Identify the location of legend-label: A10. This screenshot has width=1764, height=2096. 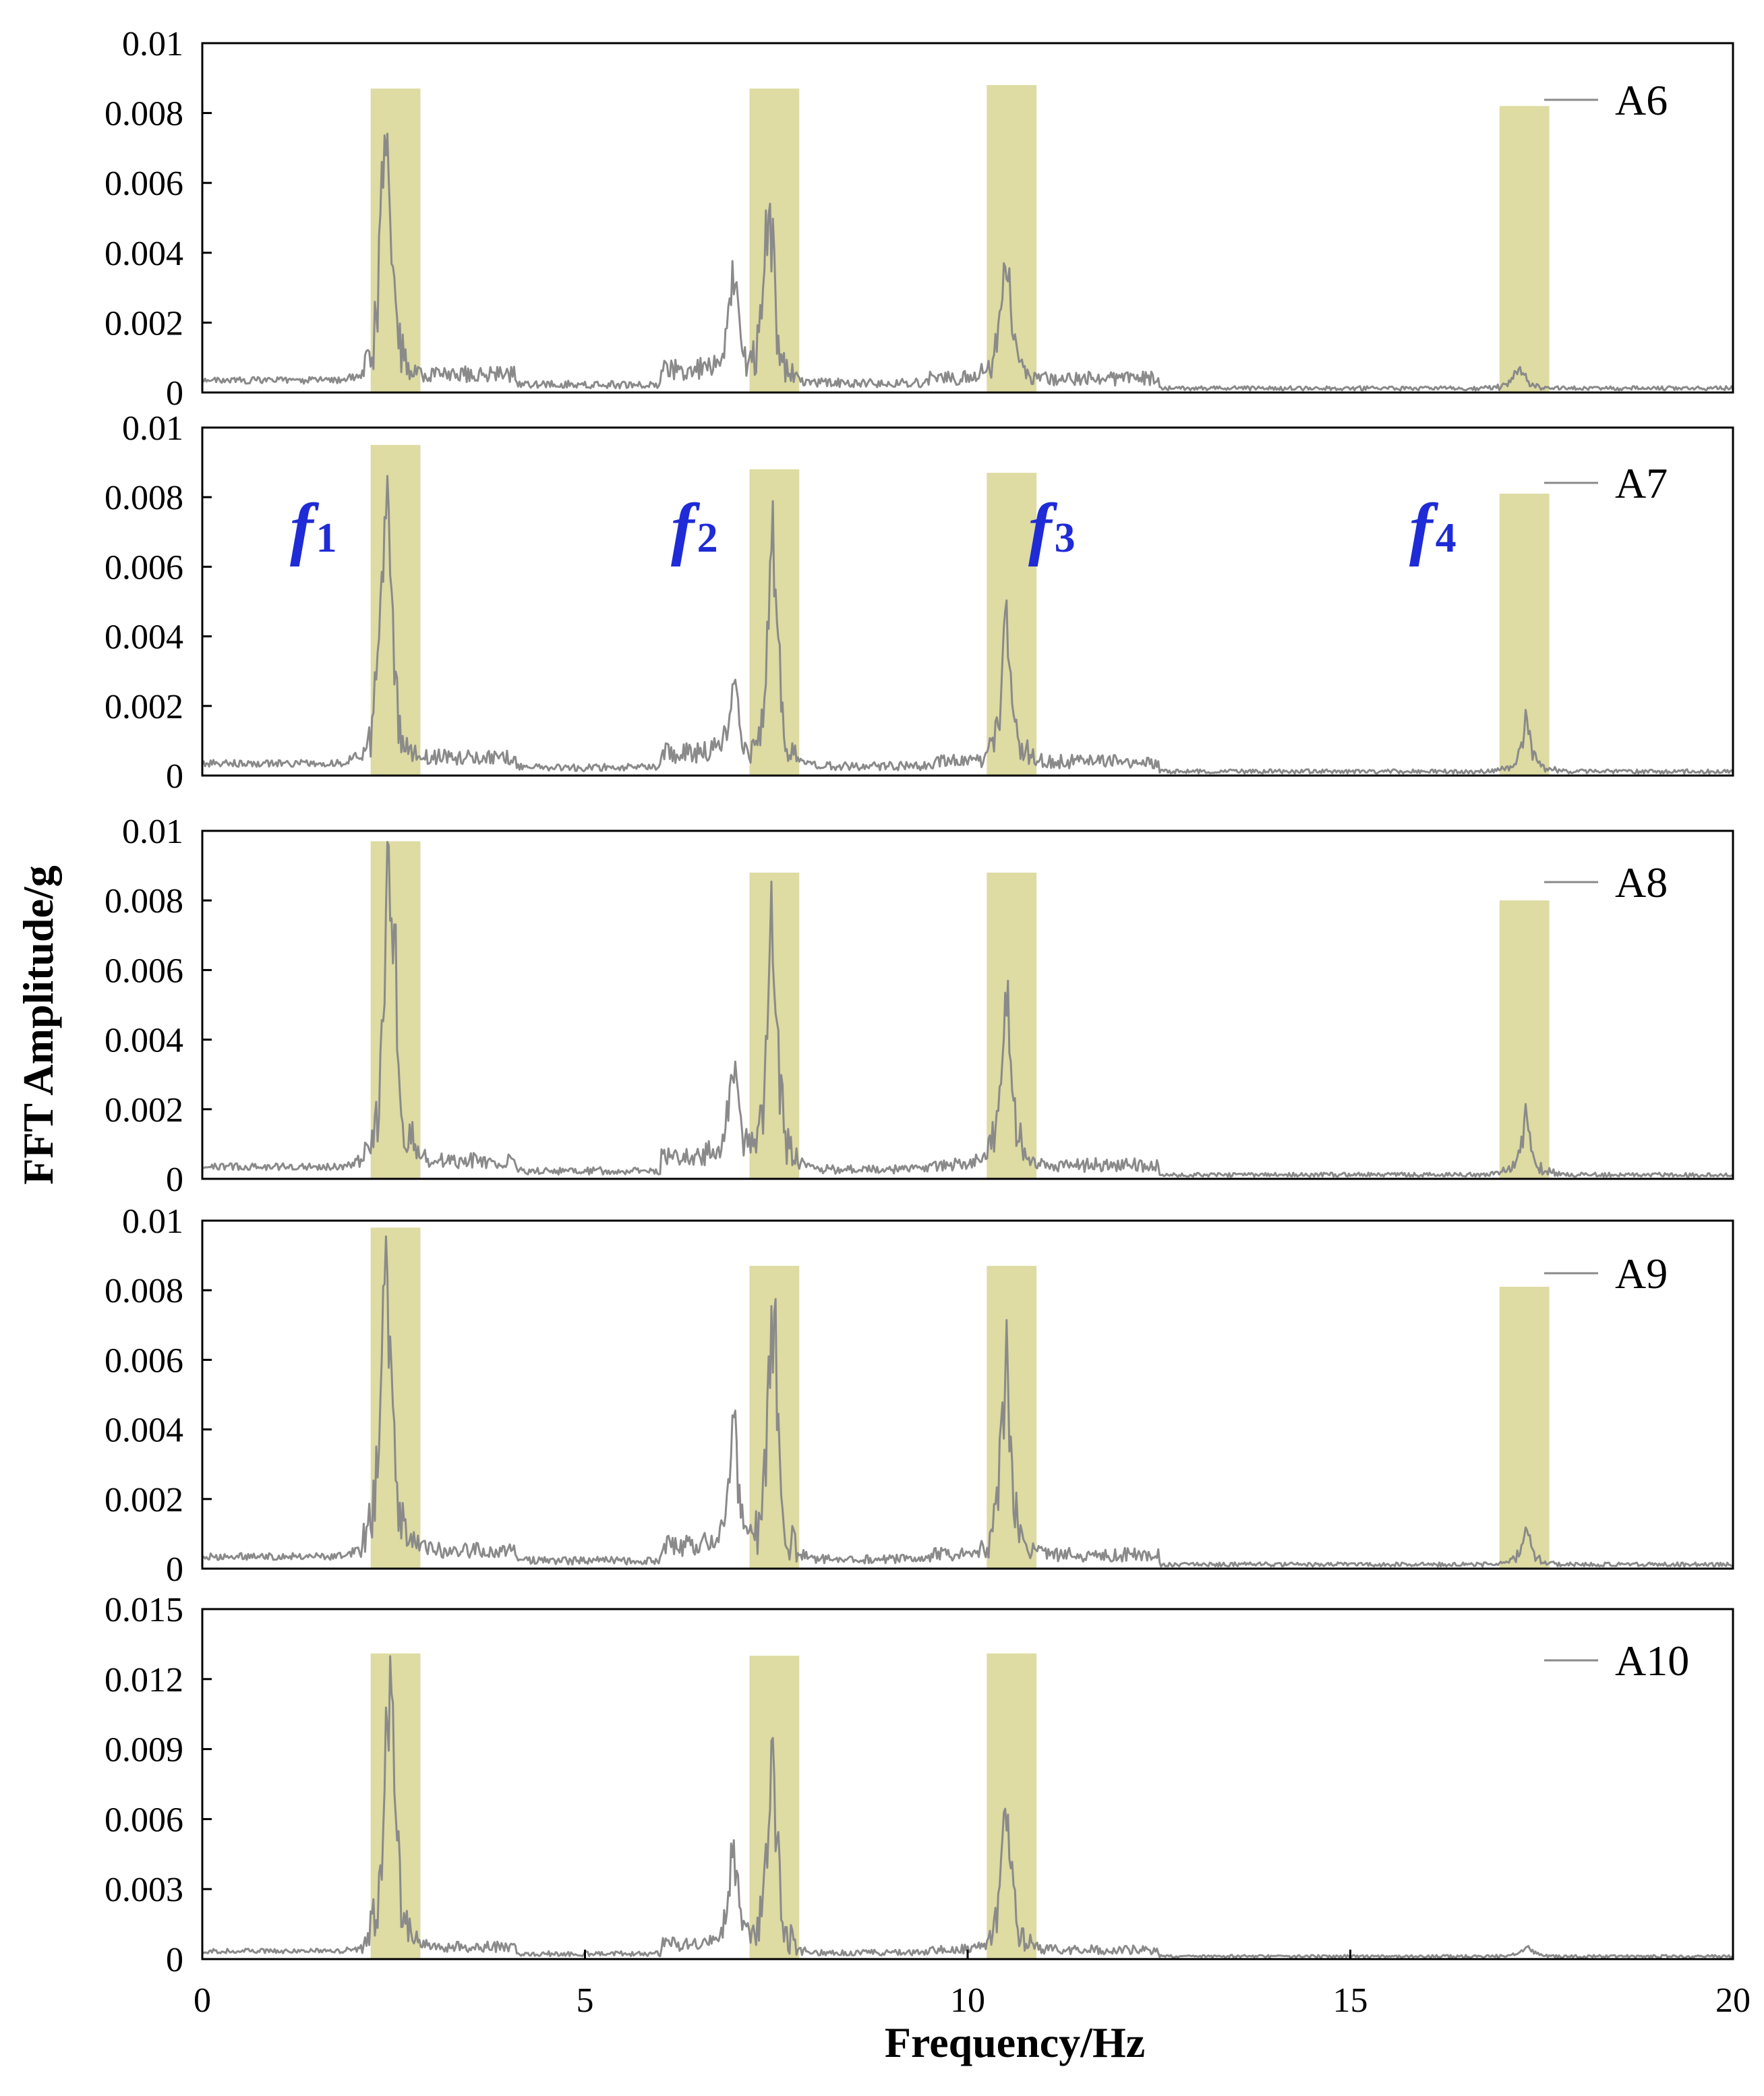
(1652, 1661).